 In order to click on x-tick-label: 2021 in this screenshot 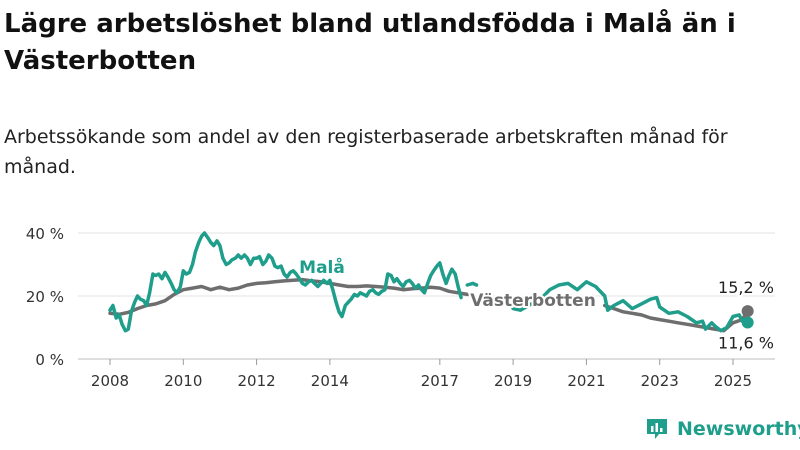, I will do `click(586, 381)`.